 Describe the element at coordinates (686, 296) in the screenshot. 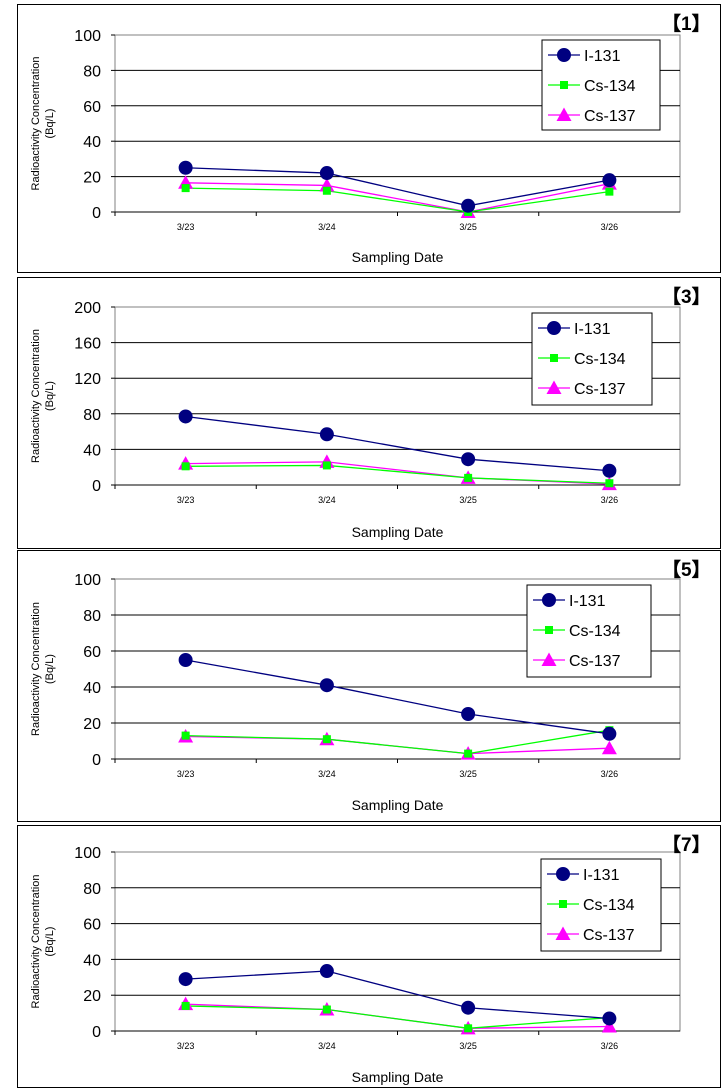

I see `panel-label: 【3】` at that location.